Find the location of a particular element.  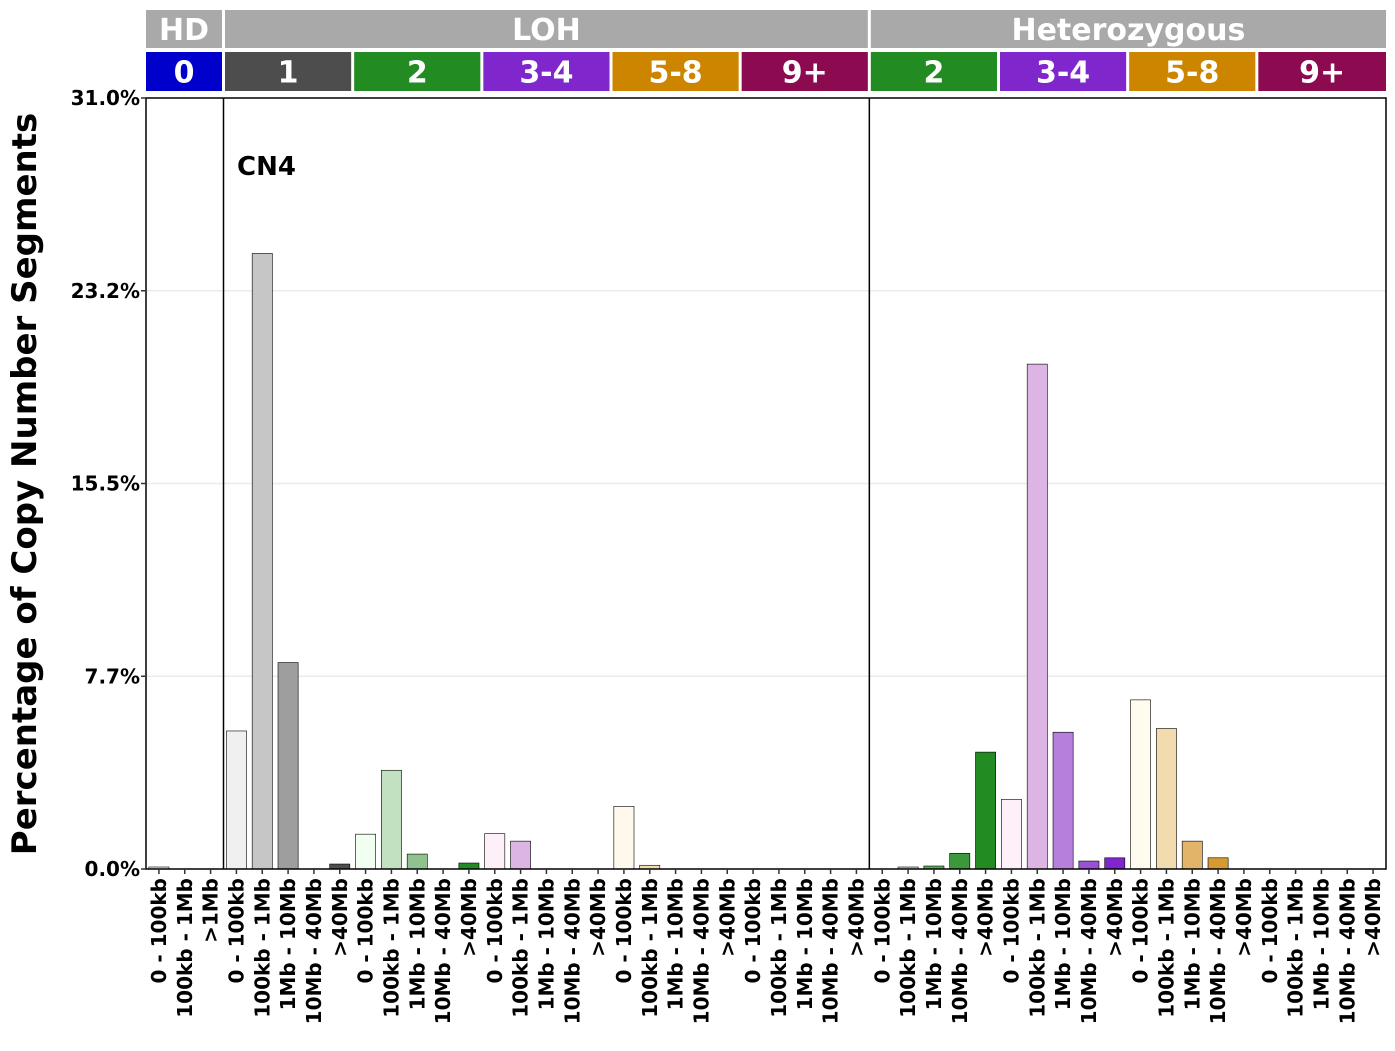

chart-annotation: CN4 is located at coordinates (266, 167).